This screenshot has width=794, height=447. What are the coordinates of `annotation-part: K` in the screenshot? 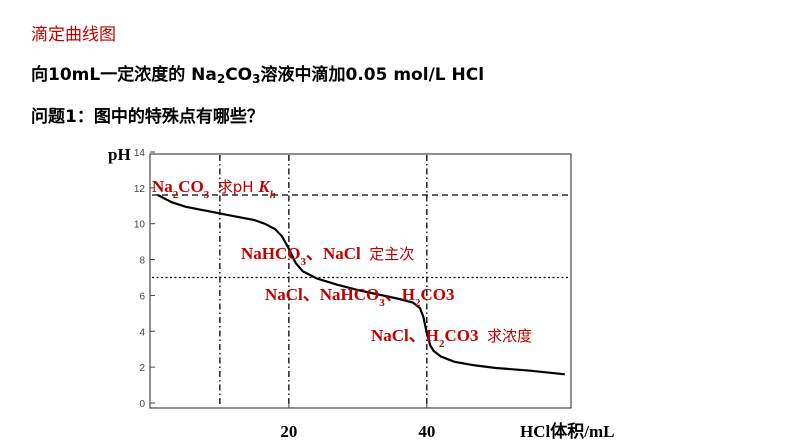 It's located at (264, 186).